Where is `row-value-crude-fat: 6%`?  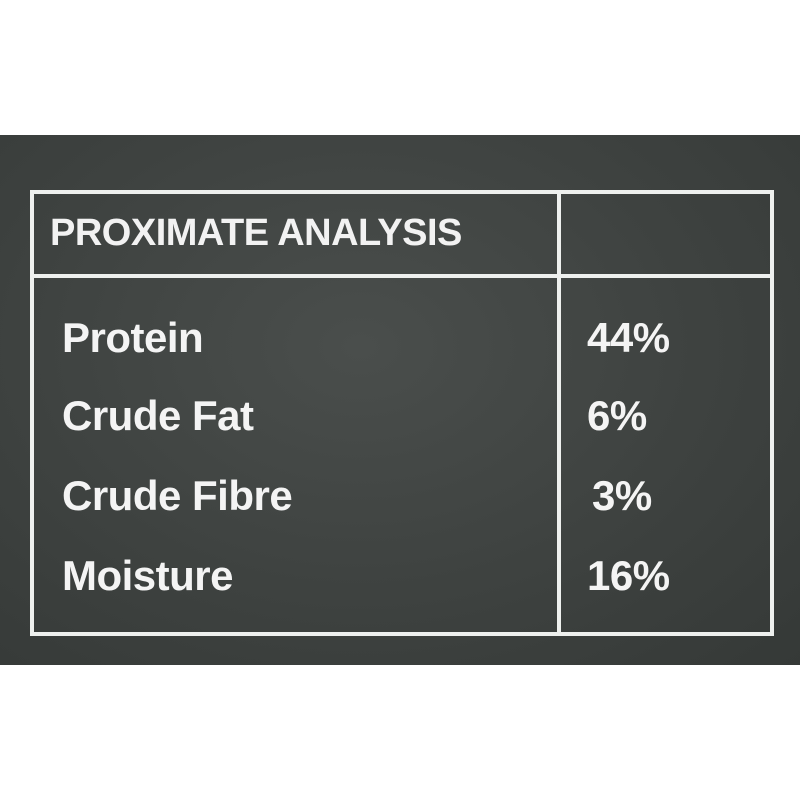
row-value-crude-fat: 6% is located at coordinates (617, 415).